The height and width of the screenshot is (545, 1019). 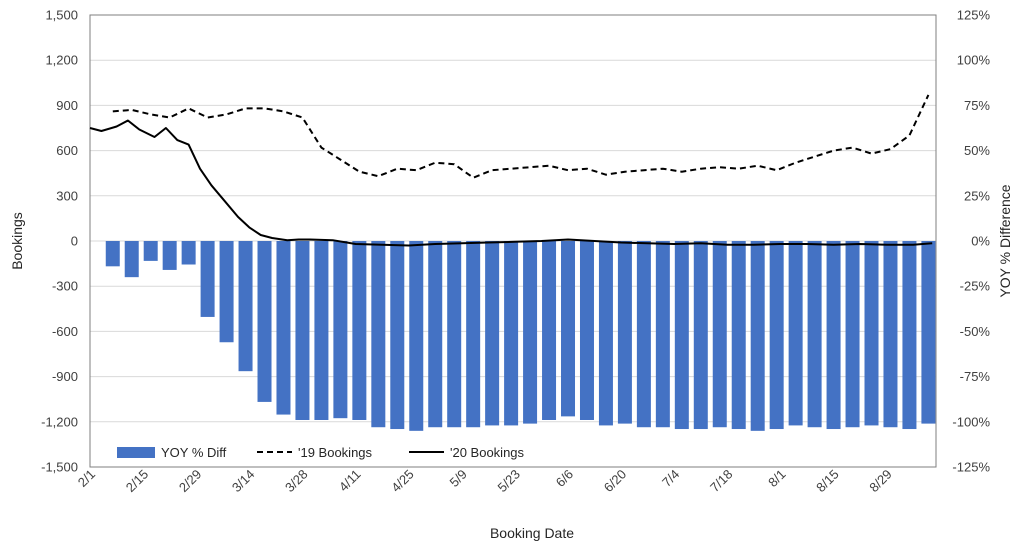 What do you see at coordinates (61, 15) in the screenshot?
I see `left-tick-label: 1,500` at bounding box center [61, 15].